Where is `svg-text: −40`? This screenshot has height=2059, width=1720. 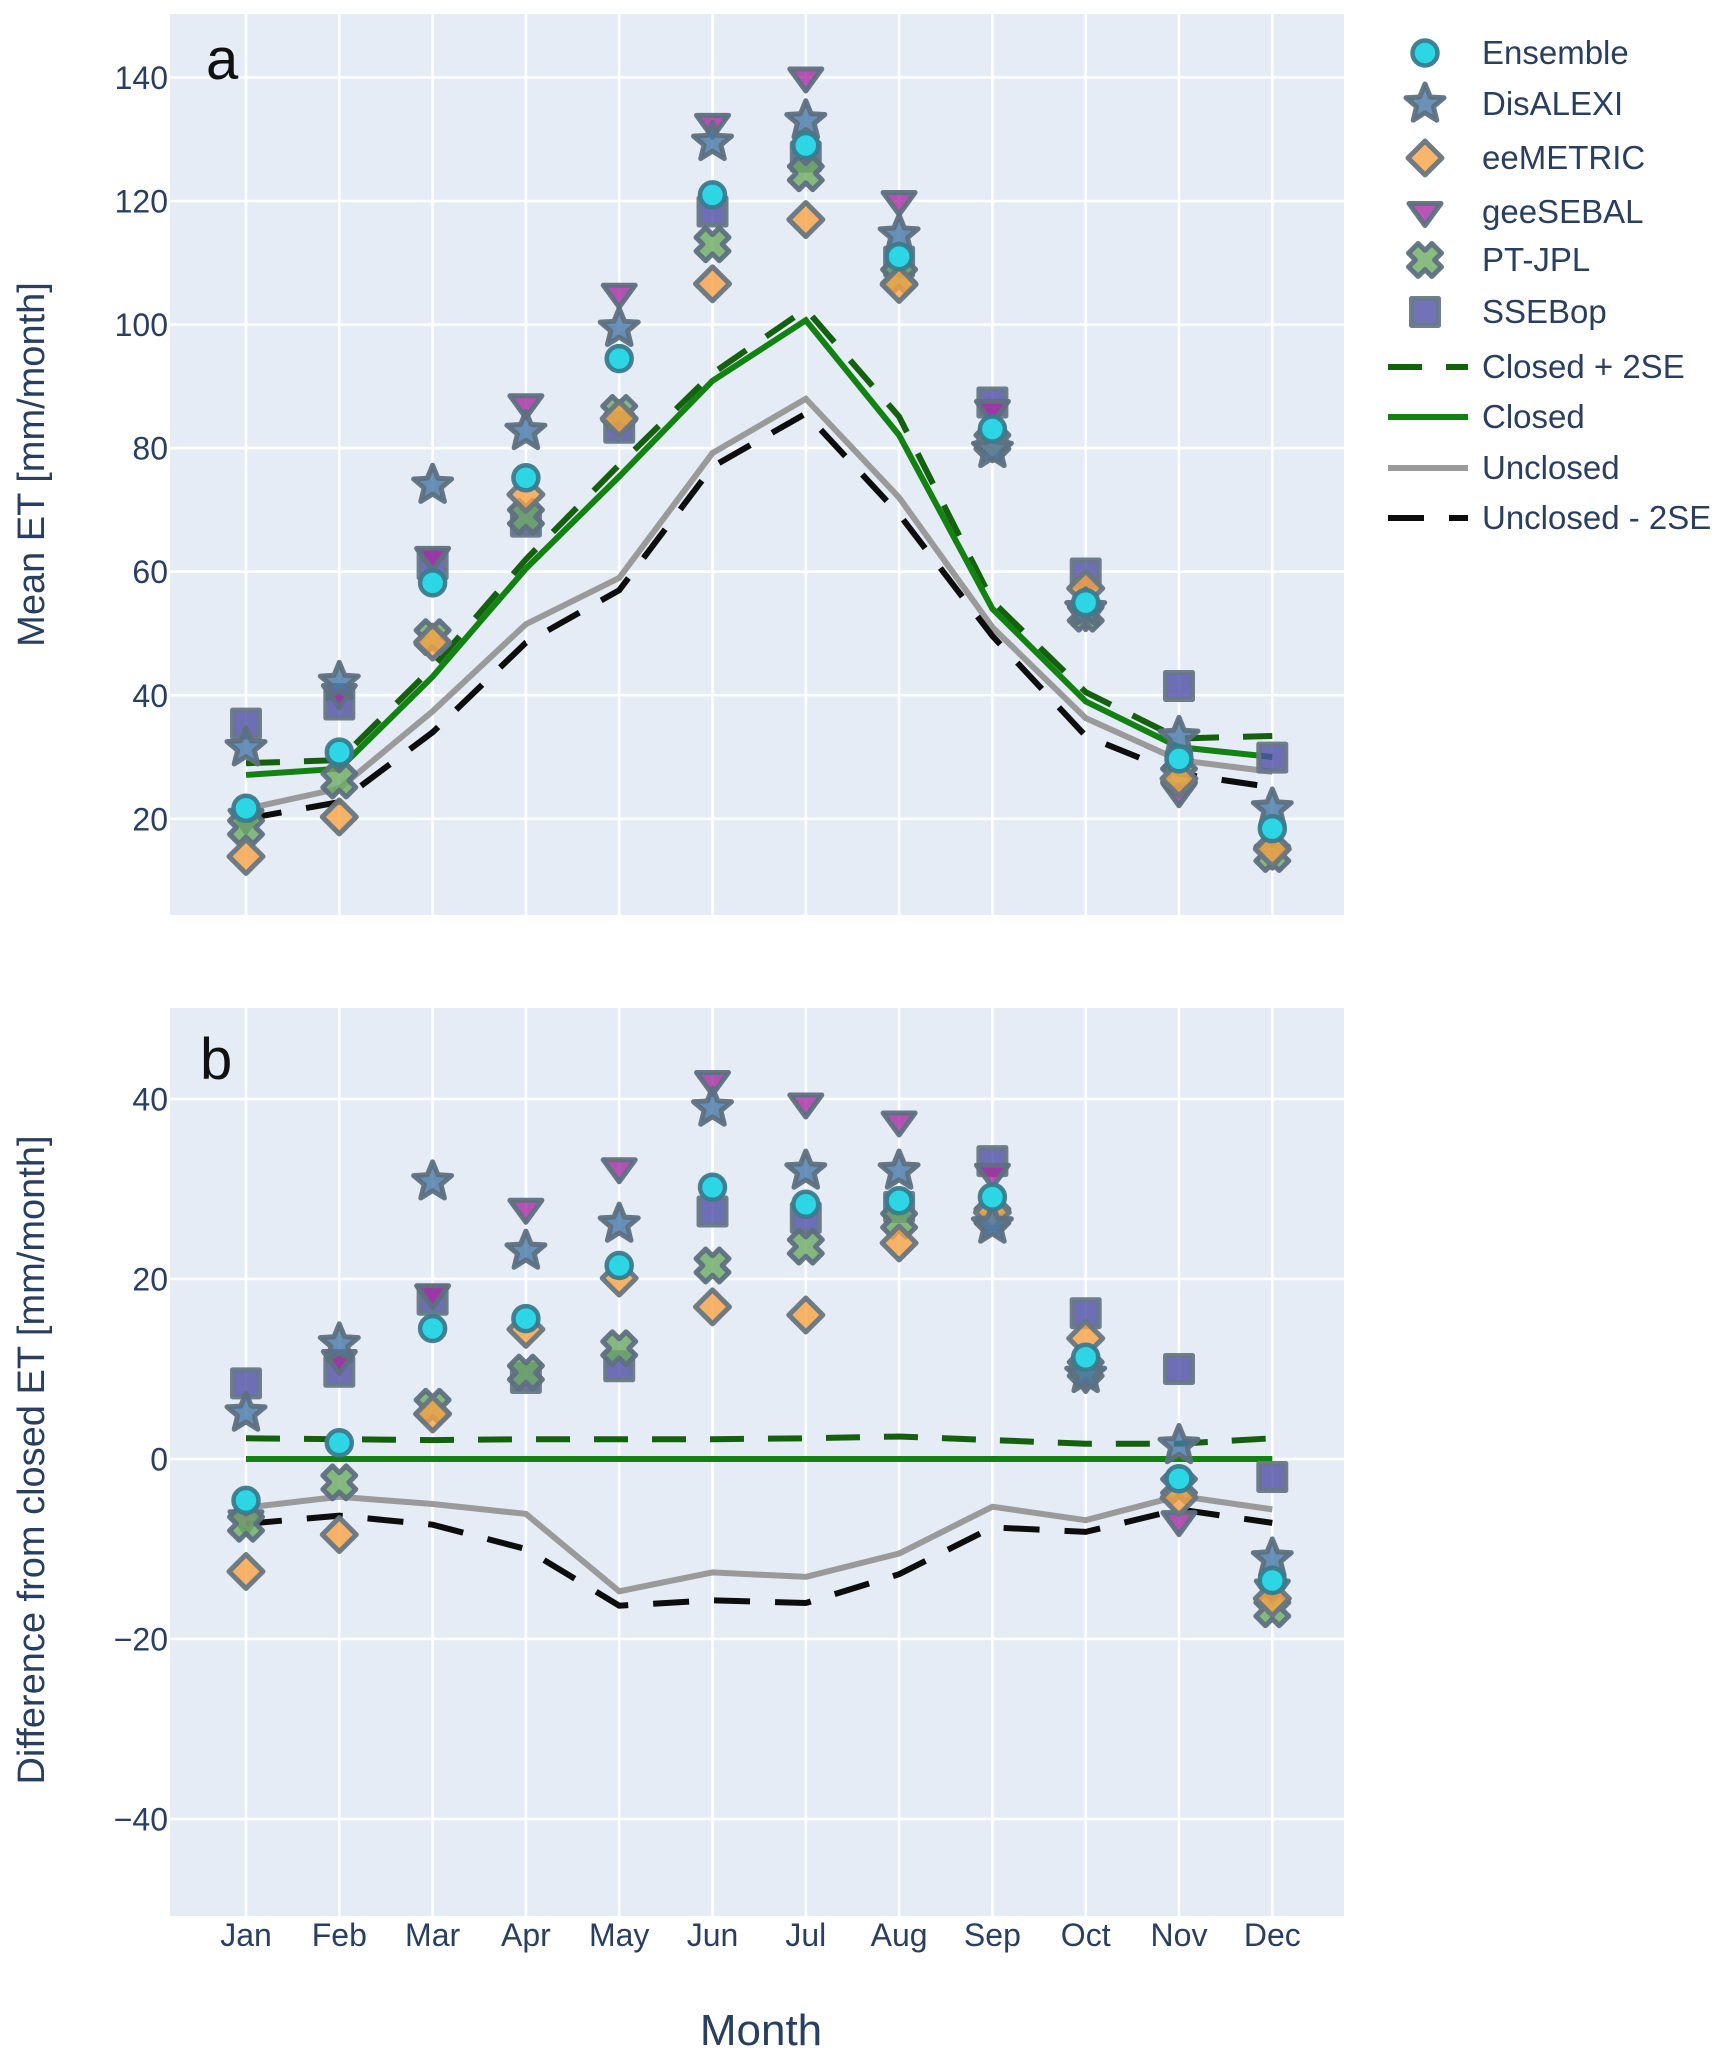
svg-text: −40 is located at coordinates (141, 1820).